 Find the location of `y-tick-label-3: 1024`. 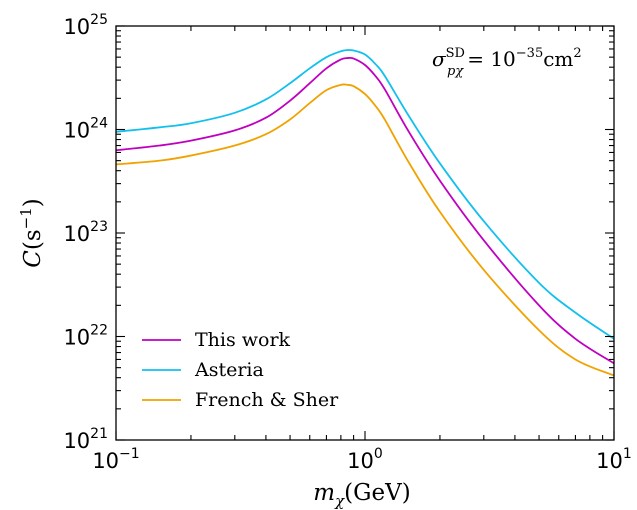

y-tick-label-3: 1024 is located at coordinates (85, 129).